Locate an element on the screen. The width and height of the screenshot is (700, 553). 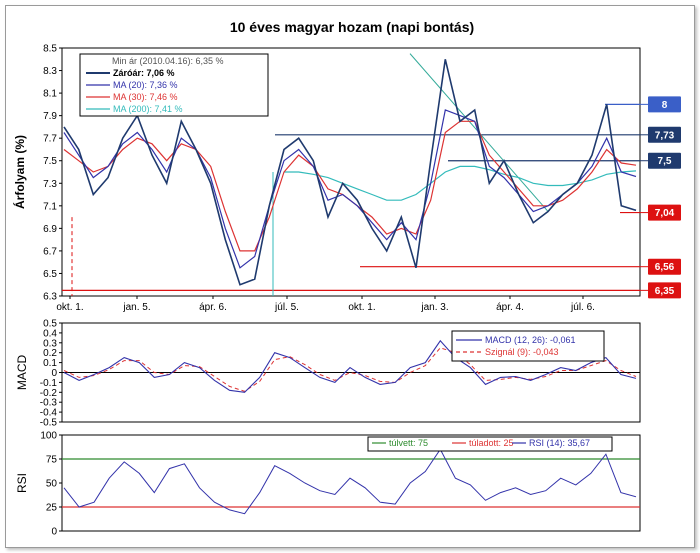
legend-label: MACD (12, 26): -0,061 is located at coordinates (530, 340).